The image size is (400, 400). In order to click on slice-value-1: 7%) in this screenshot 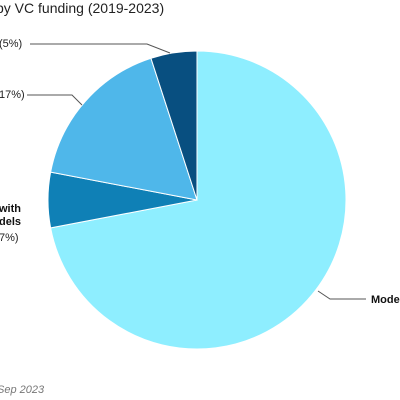, I will do `click(9, 238)`.